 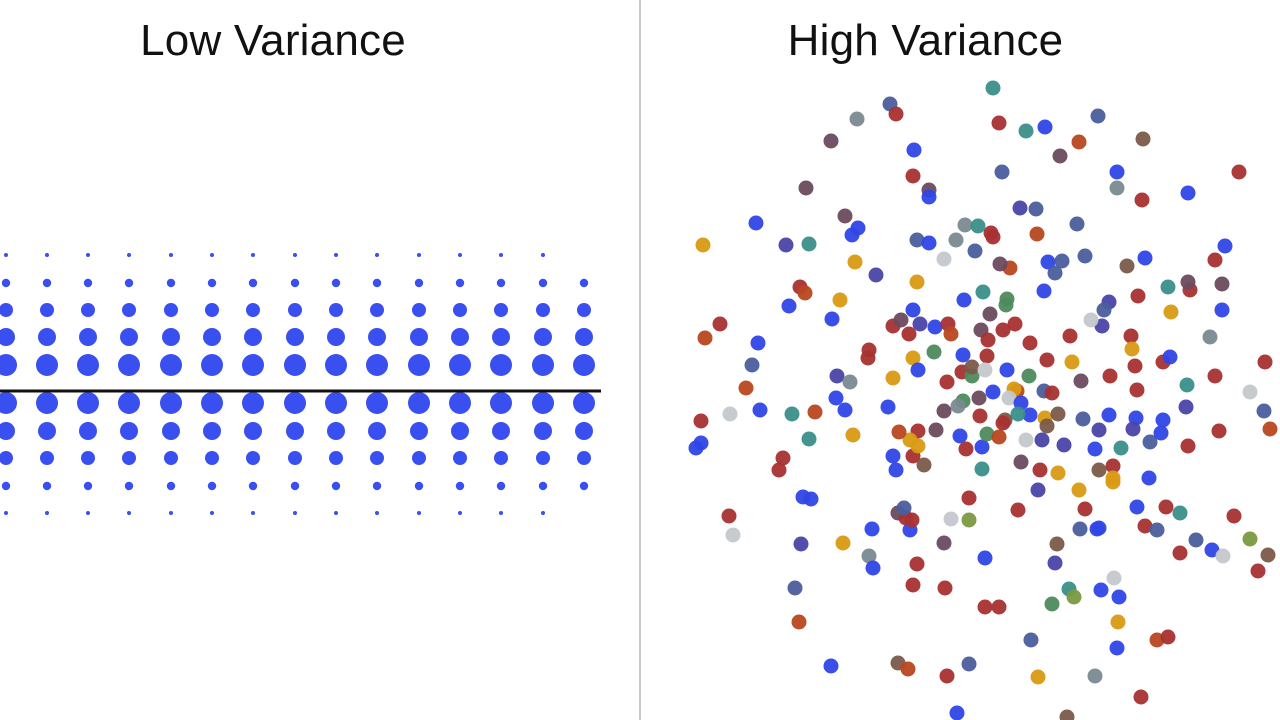 What do you see at coordinates (640, 360) in the screenshot?
I see `panel-divider` at bounding box center [640, 360].